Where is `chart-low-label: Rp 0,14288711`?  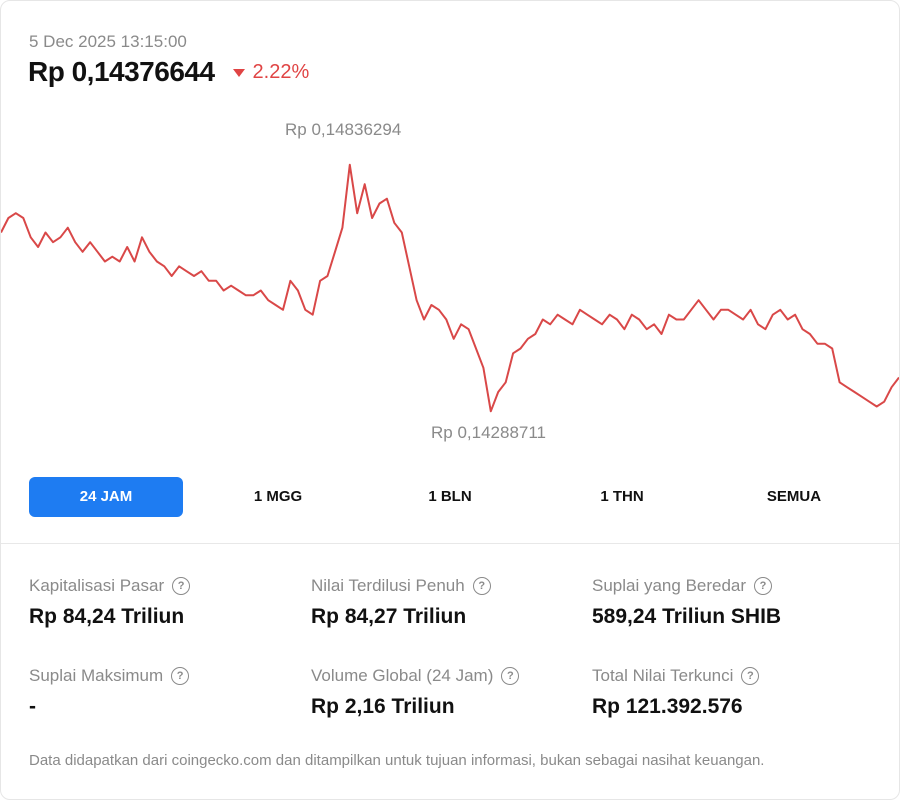 chart-low-label: Rp 0,14288711 is located at coordinates (488, 432).